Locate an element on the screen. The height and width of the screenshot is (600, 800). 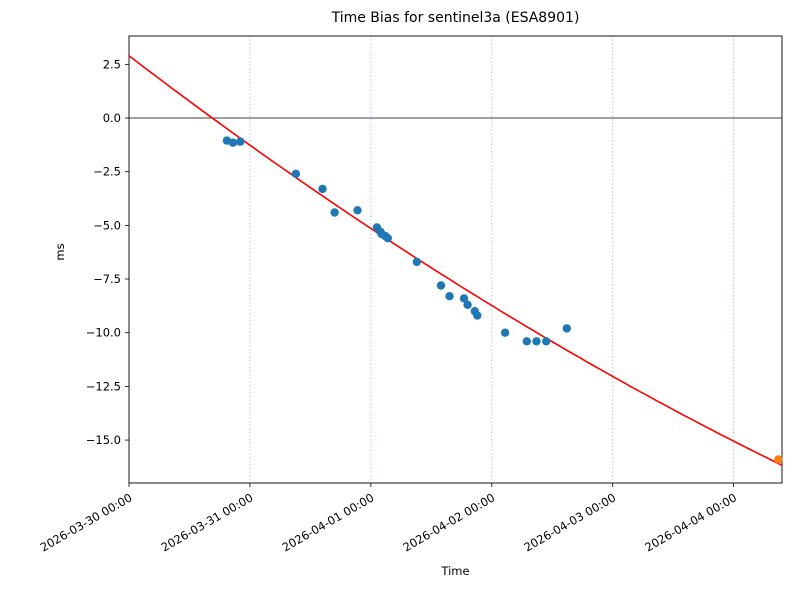
x-tick-label: 2026-04-01 00:00 is located at coordinates (328, 522).